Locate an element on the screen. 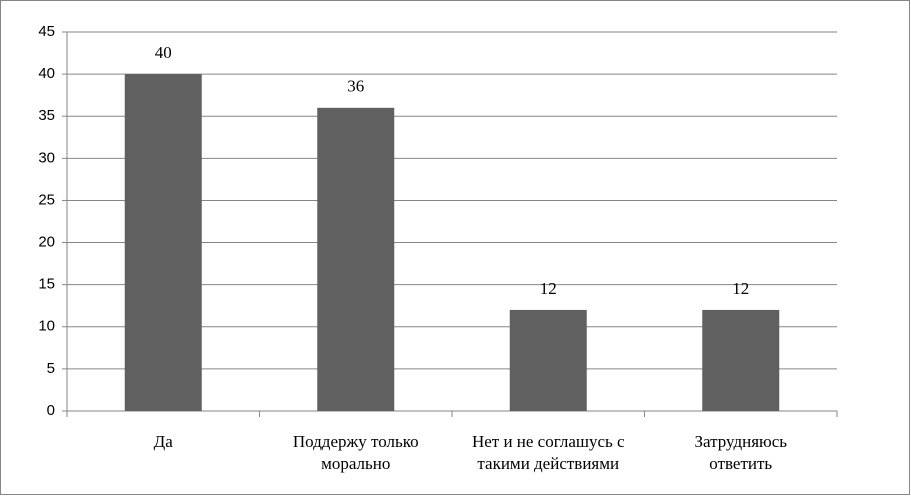  value-label: 40 is located at coordinates (163, 52).